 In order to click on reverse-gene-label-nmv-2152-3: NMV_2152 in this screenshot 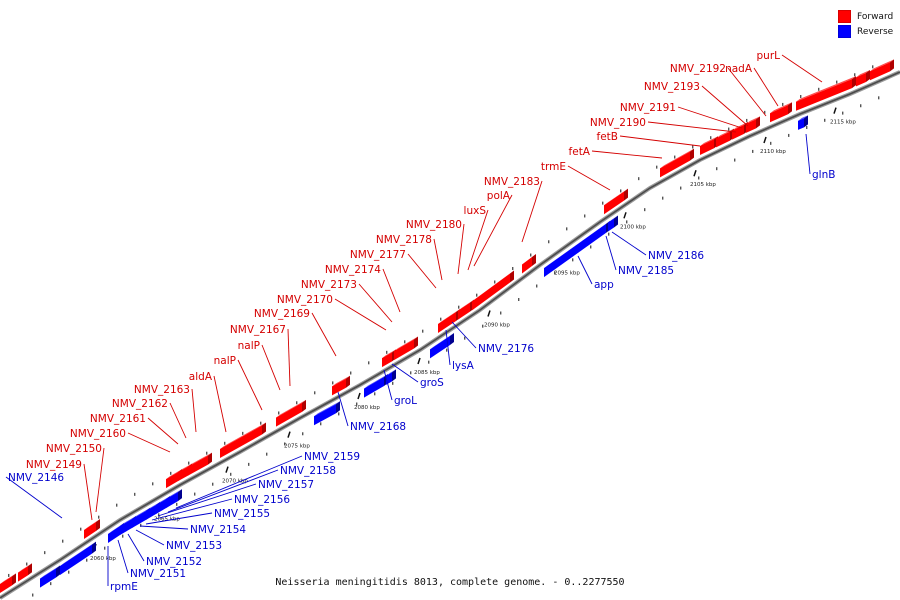, I will do `click(174, 562)`.